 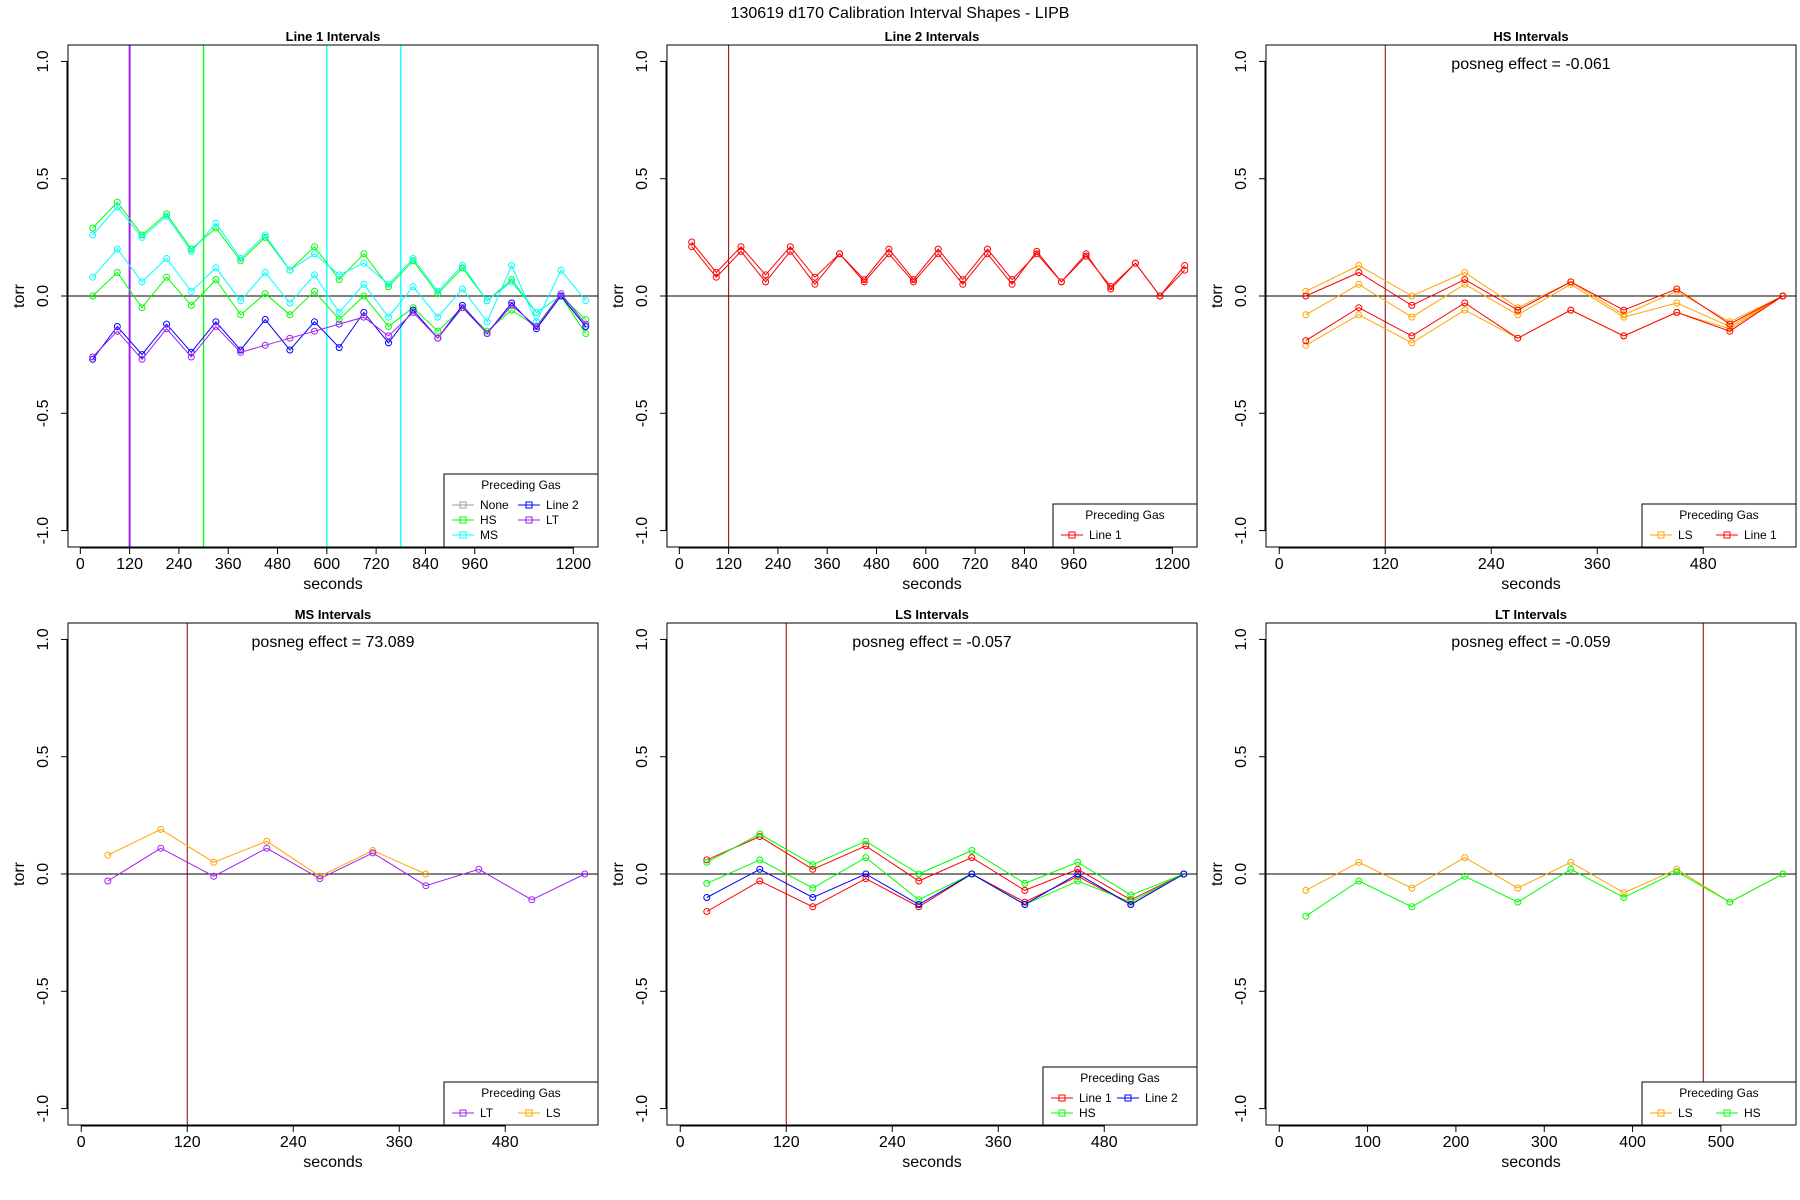 What do you see at coordinates (474, 564) in the screenshot?
I see `x-tick-label: 960` at bounding box center [474, 564].